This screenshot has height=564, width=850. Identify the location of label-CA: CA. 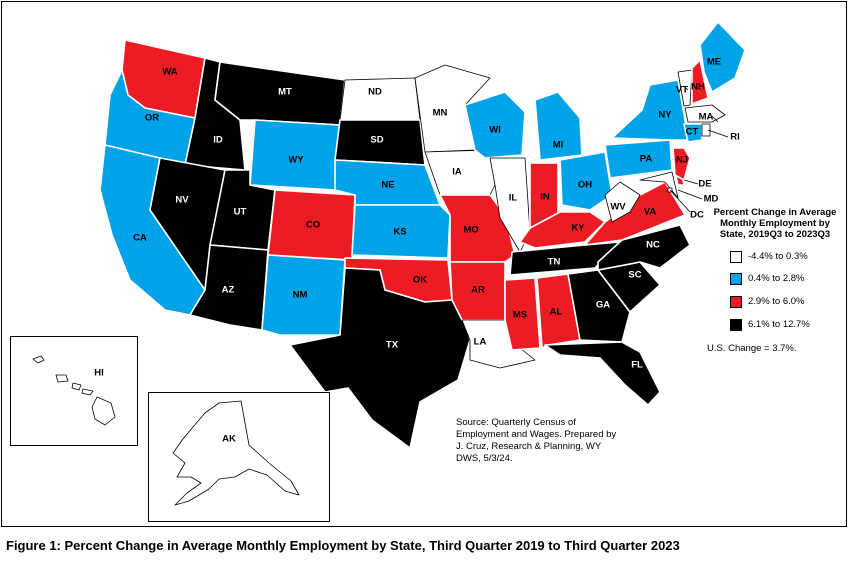
(140, 238).